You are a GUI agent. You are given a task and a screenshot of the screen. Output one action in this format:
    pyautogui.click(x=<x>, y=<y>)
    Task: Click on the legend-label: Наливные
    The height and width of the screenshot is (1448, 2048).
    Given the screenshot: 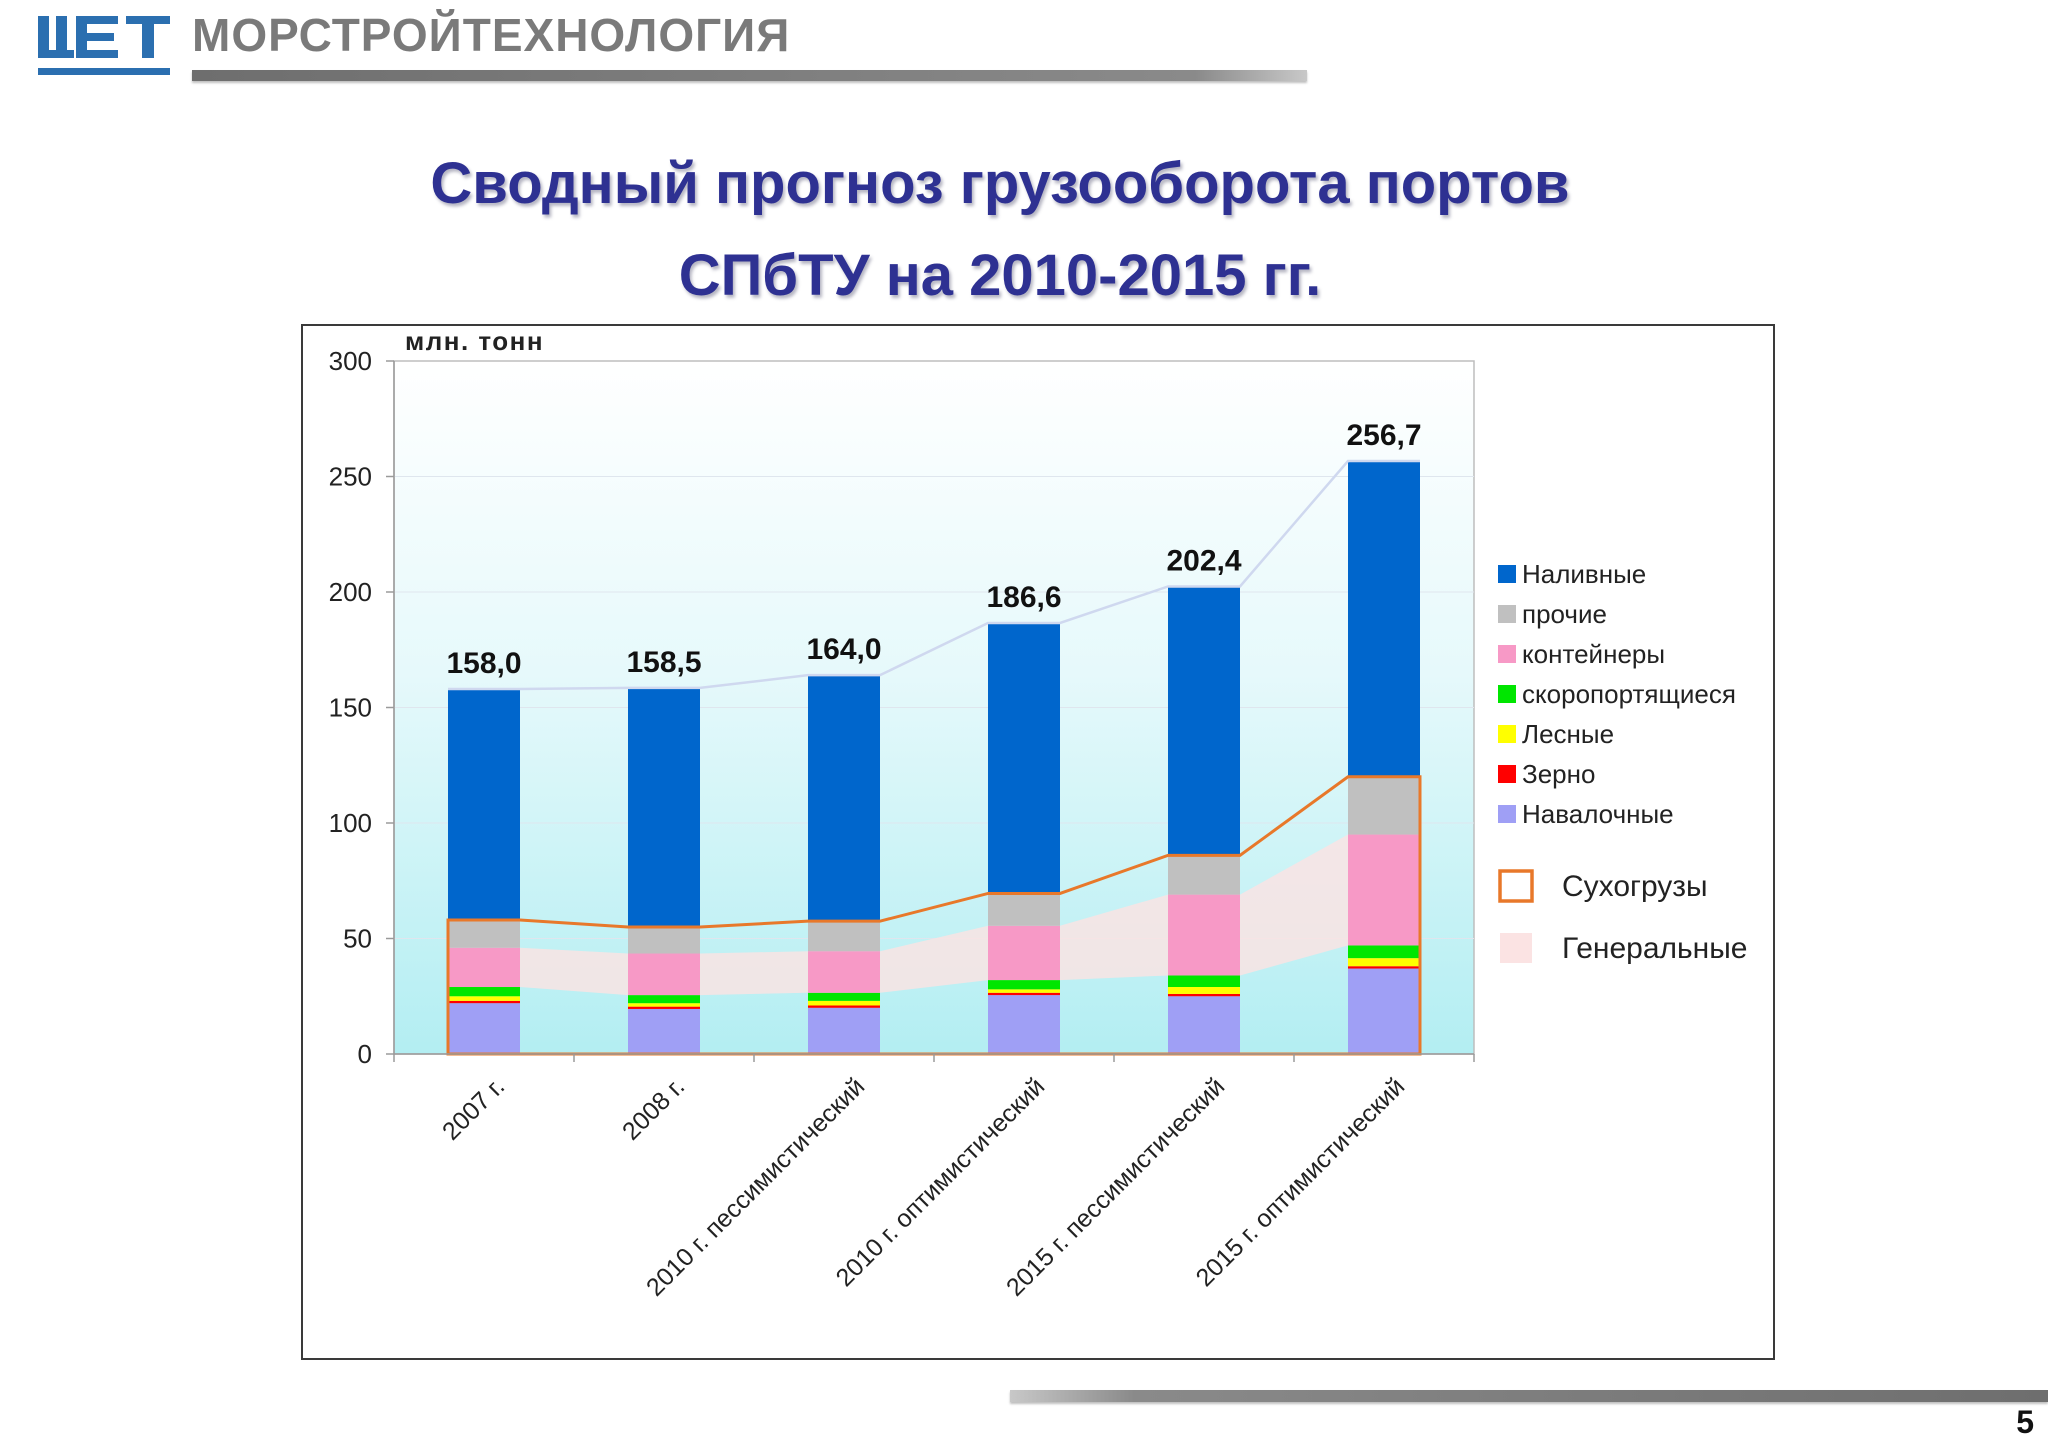 What is the action you would take?
    pyautogui.click(x=1584, y=574)
    